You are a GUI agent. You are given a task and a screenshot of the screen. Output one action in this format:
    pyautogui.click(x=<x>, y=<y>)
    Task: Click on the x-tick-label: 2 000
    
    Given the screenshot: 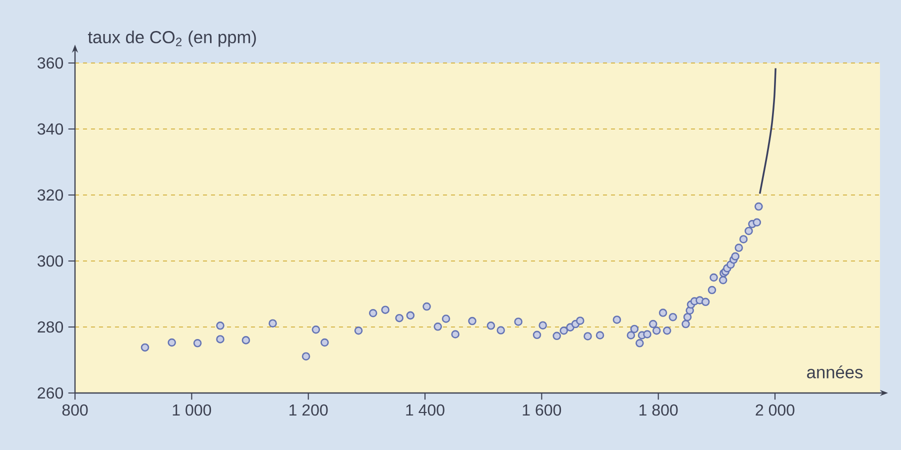 What is the action you would take?
    pyautogui.click(x=775, y=410)
    